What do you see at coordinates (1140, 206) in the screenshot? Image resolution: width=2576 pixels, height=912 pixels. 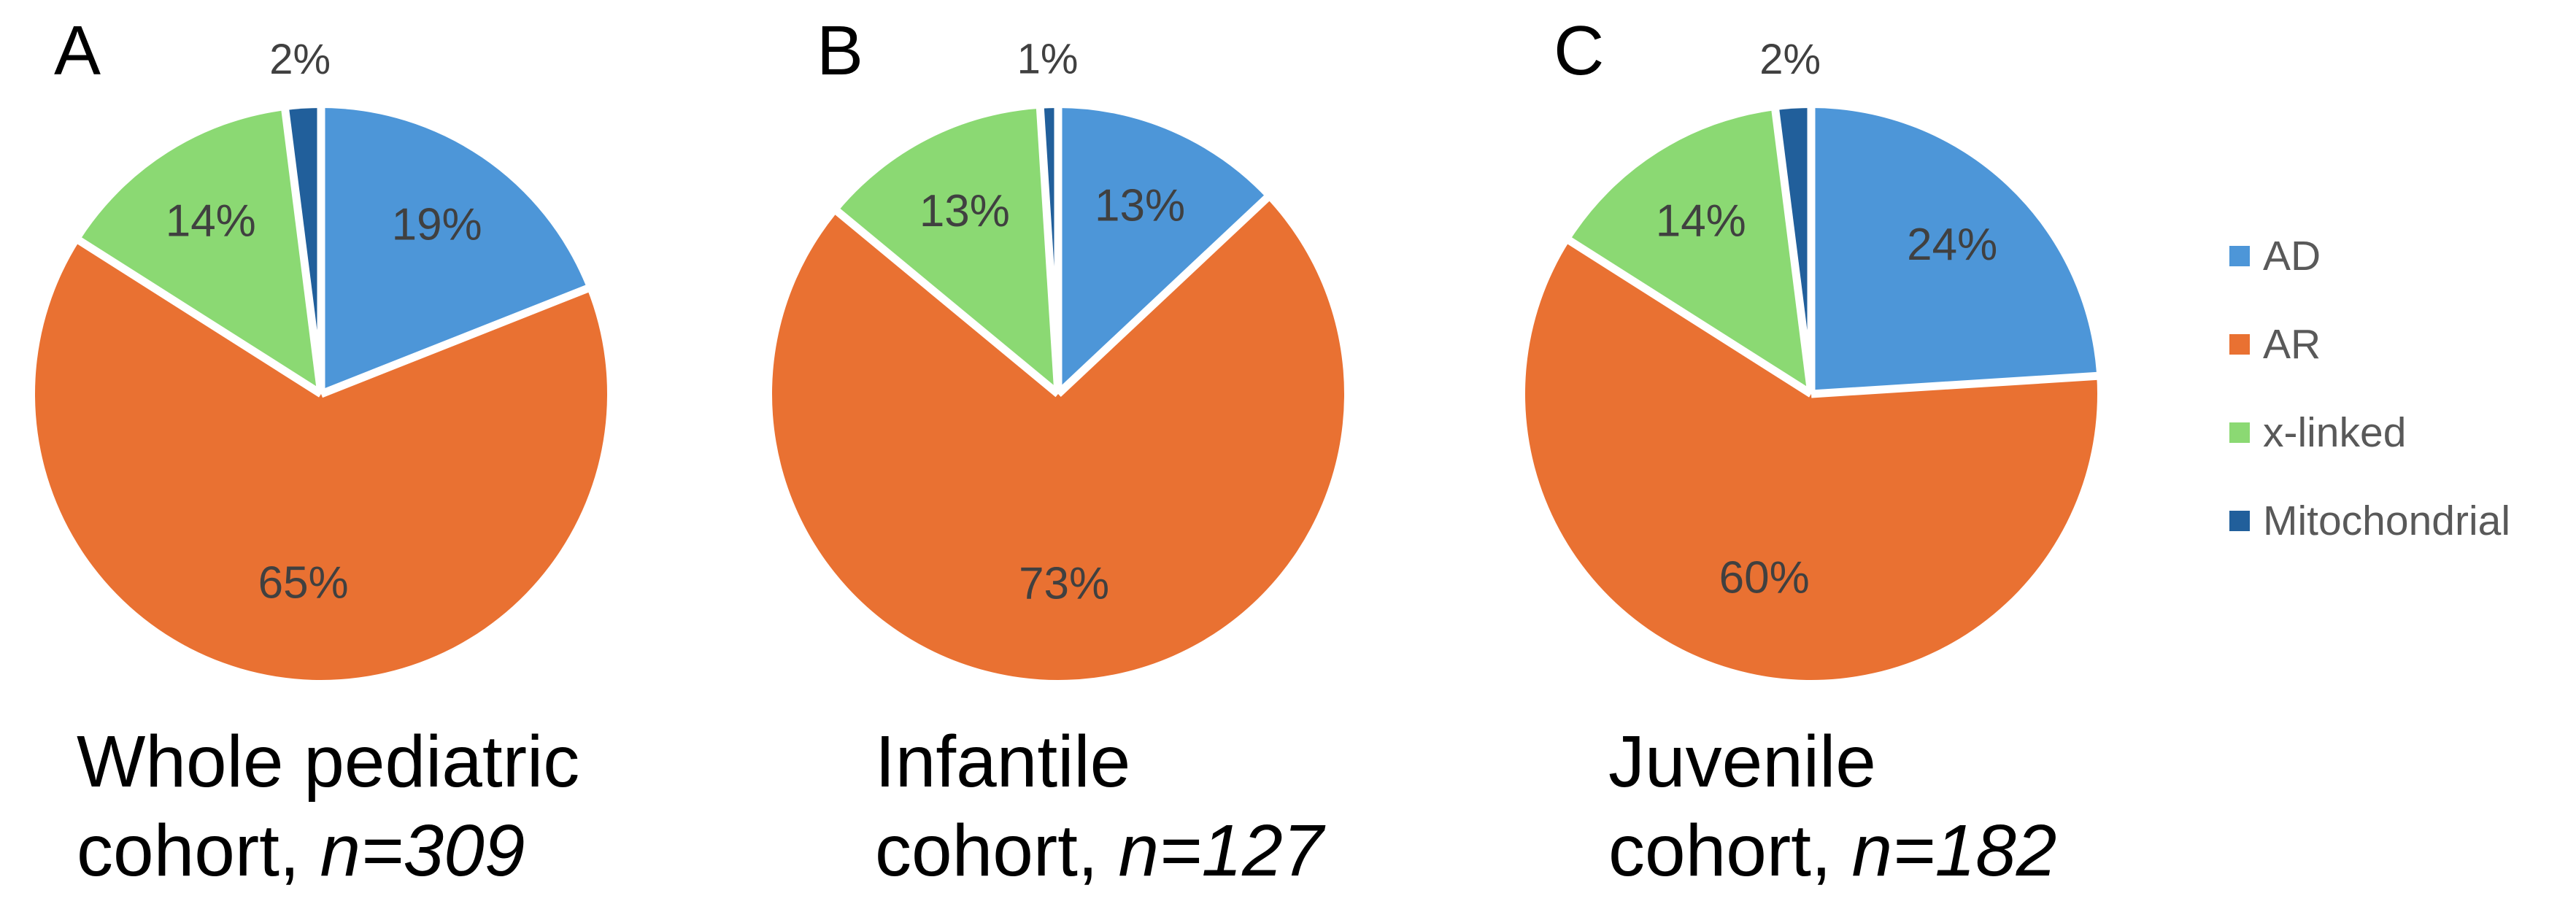 I see `pie-B-label-AD: 13%` at bounding box center [1140, 206].